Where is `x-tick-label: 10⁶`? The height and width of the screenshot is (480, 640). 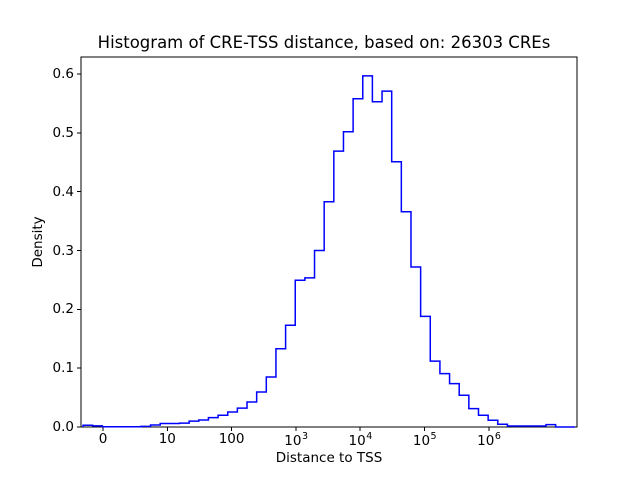
x-tick-label: 10⁶ is located at coordinates (489, 439).